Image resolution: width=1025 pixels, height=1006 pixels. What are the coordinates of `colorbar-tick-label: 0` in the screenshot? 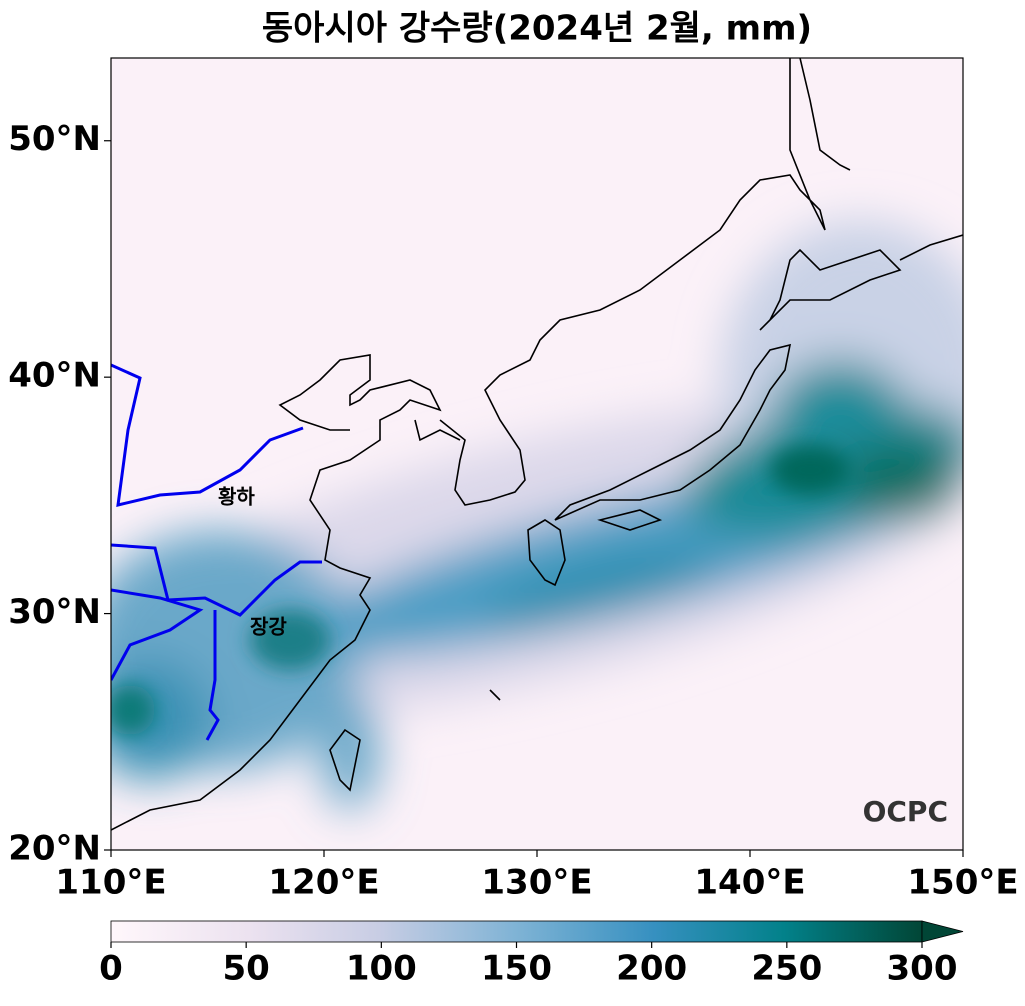 It's located at (111, 969).